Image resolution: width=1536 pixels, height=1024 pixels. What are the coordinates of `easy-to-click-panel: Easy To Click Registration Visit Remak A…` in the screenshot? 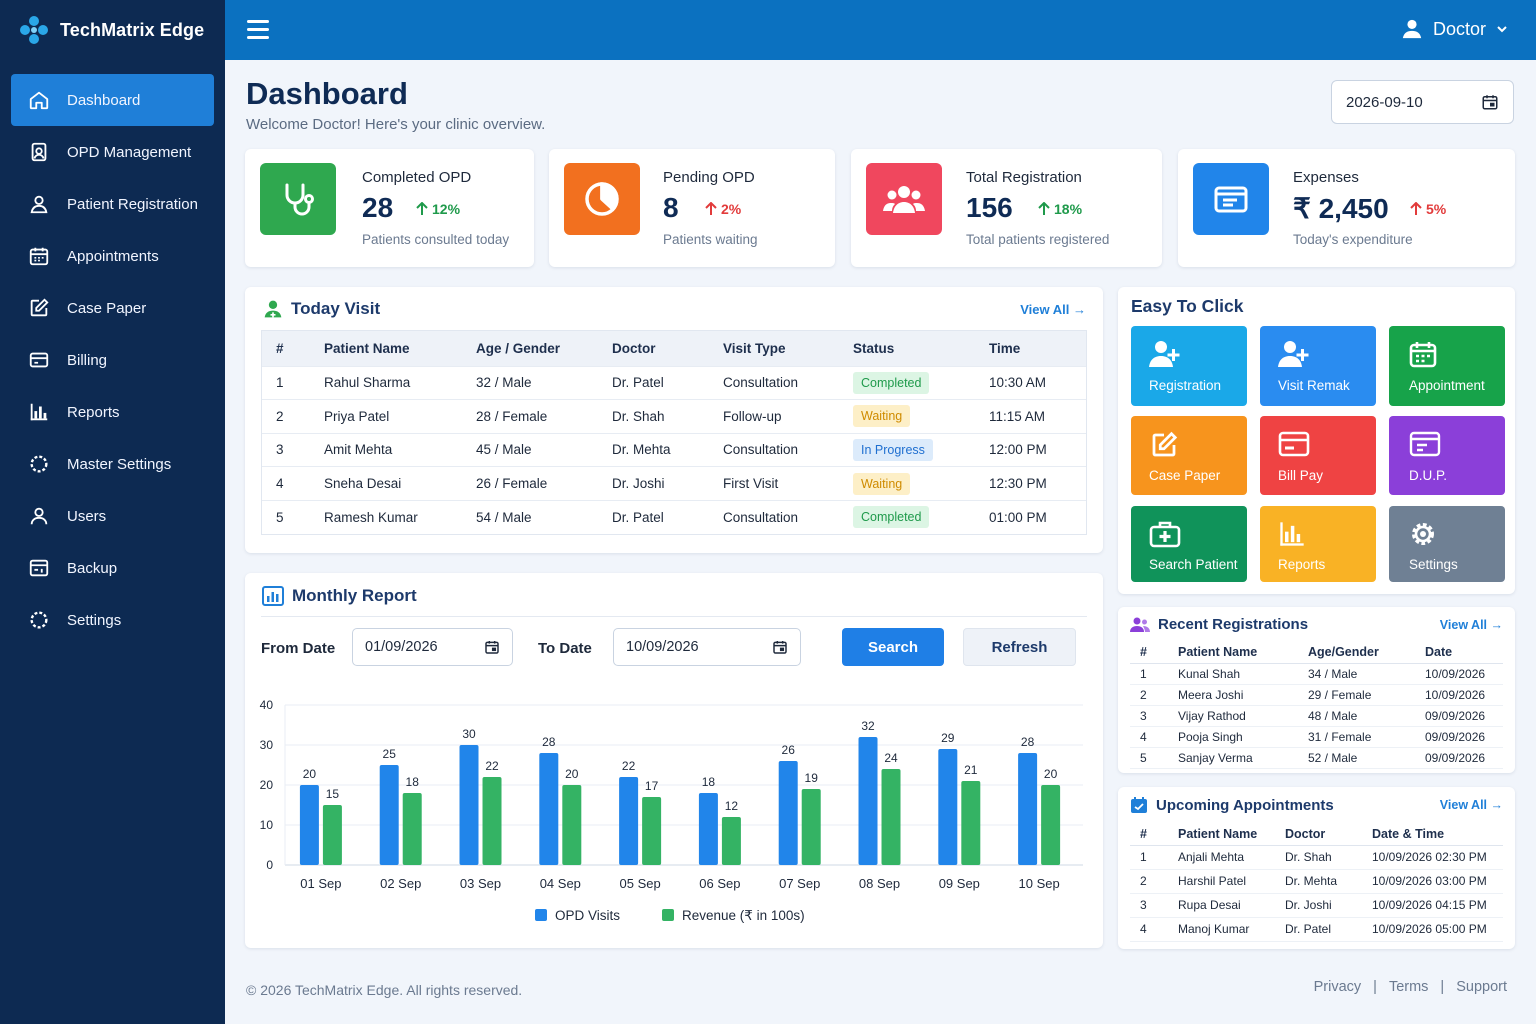 It's located at (1316, 440).